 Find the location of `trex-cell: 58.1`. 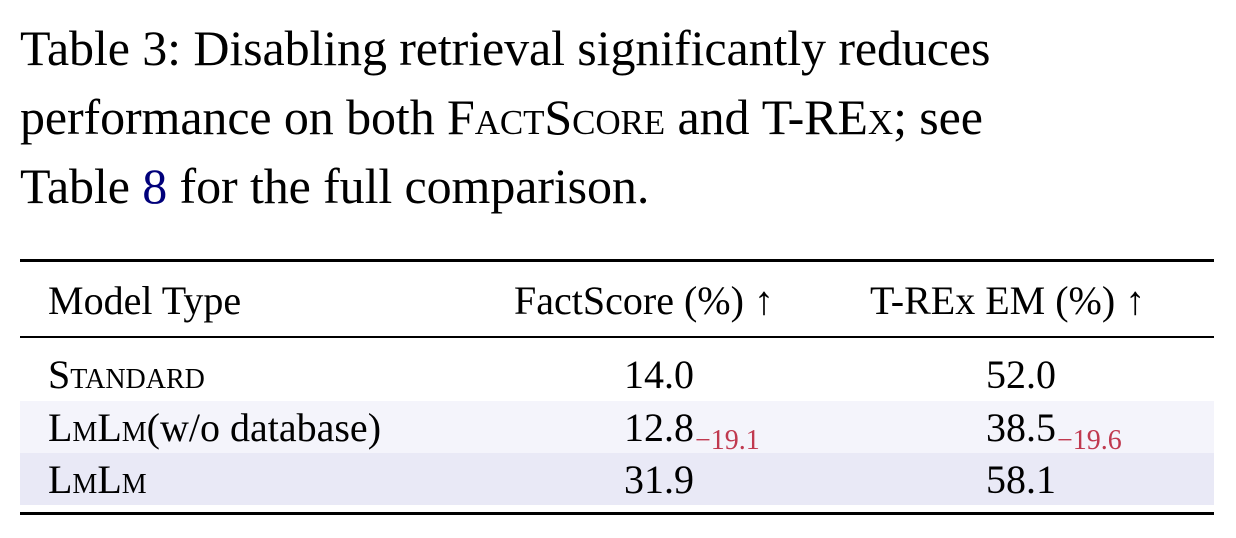

trex-cell: 58.1 is located at coordinates (1021, 479).